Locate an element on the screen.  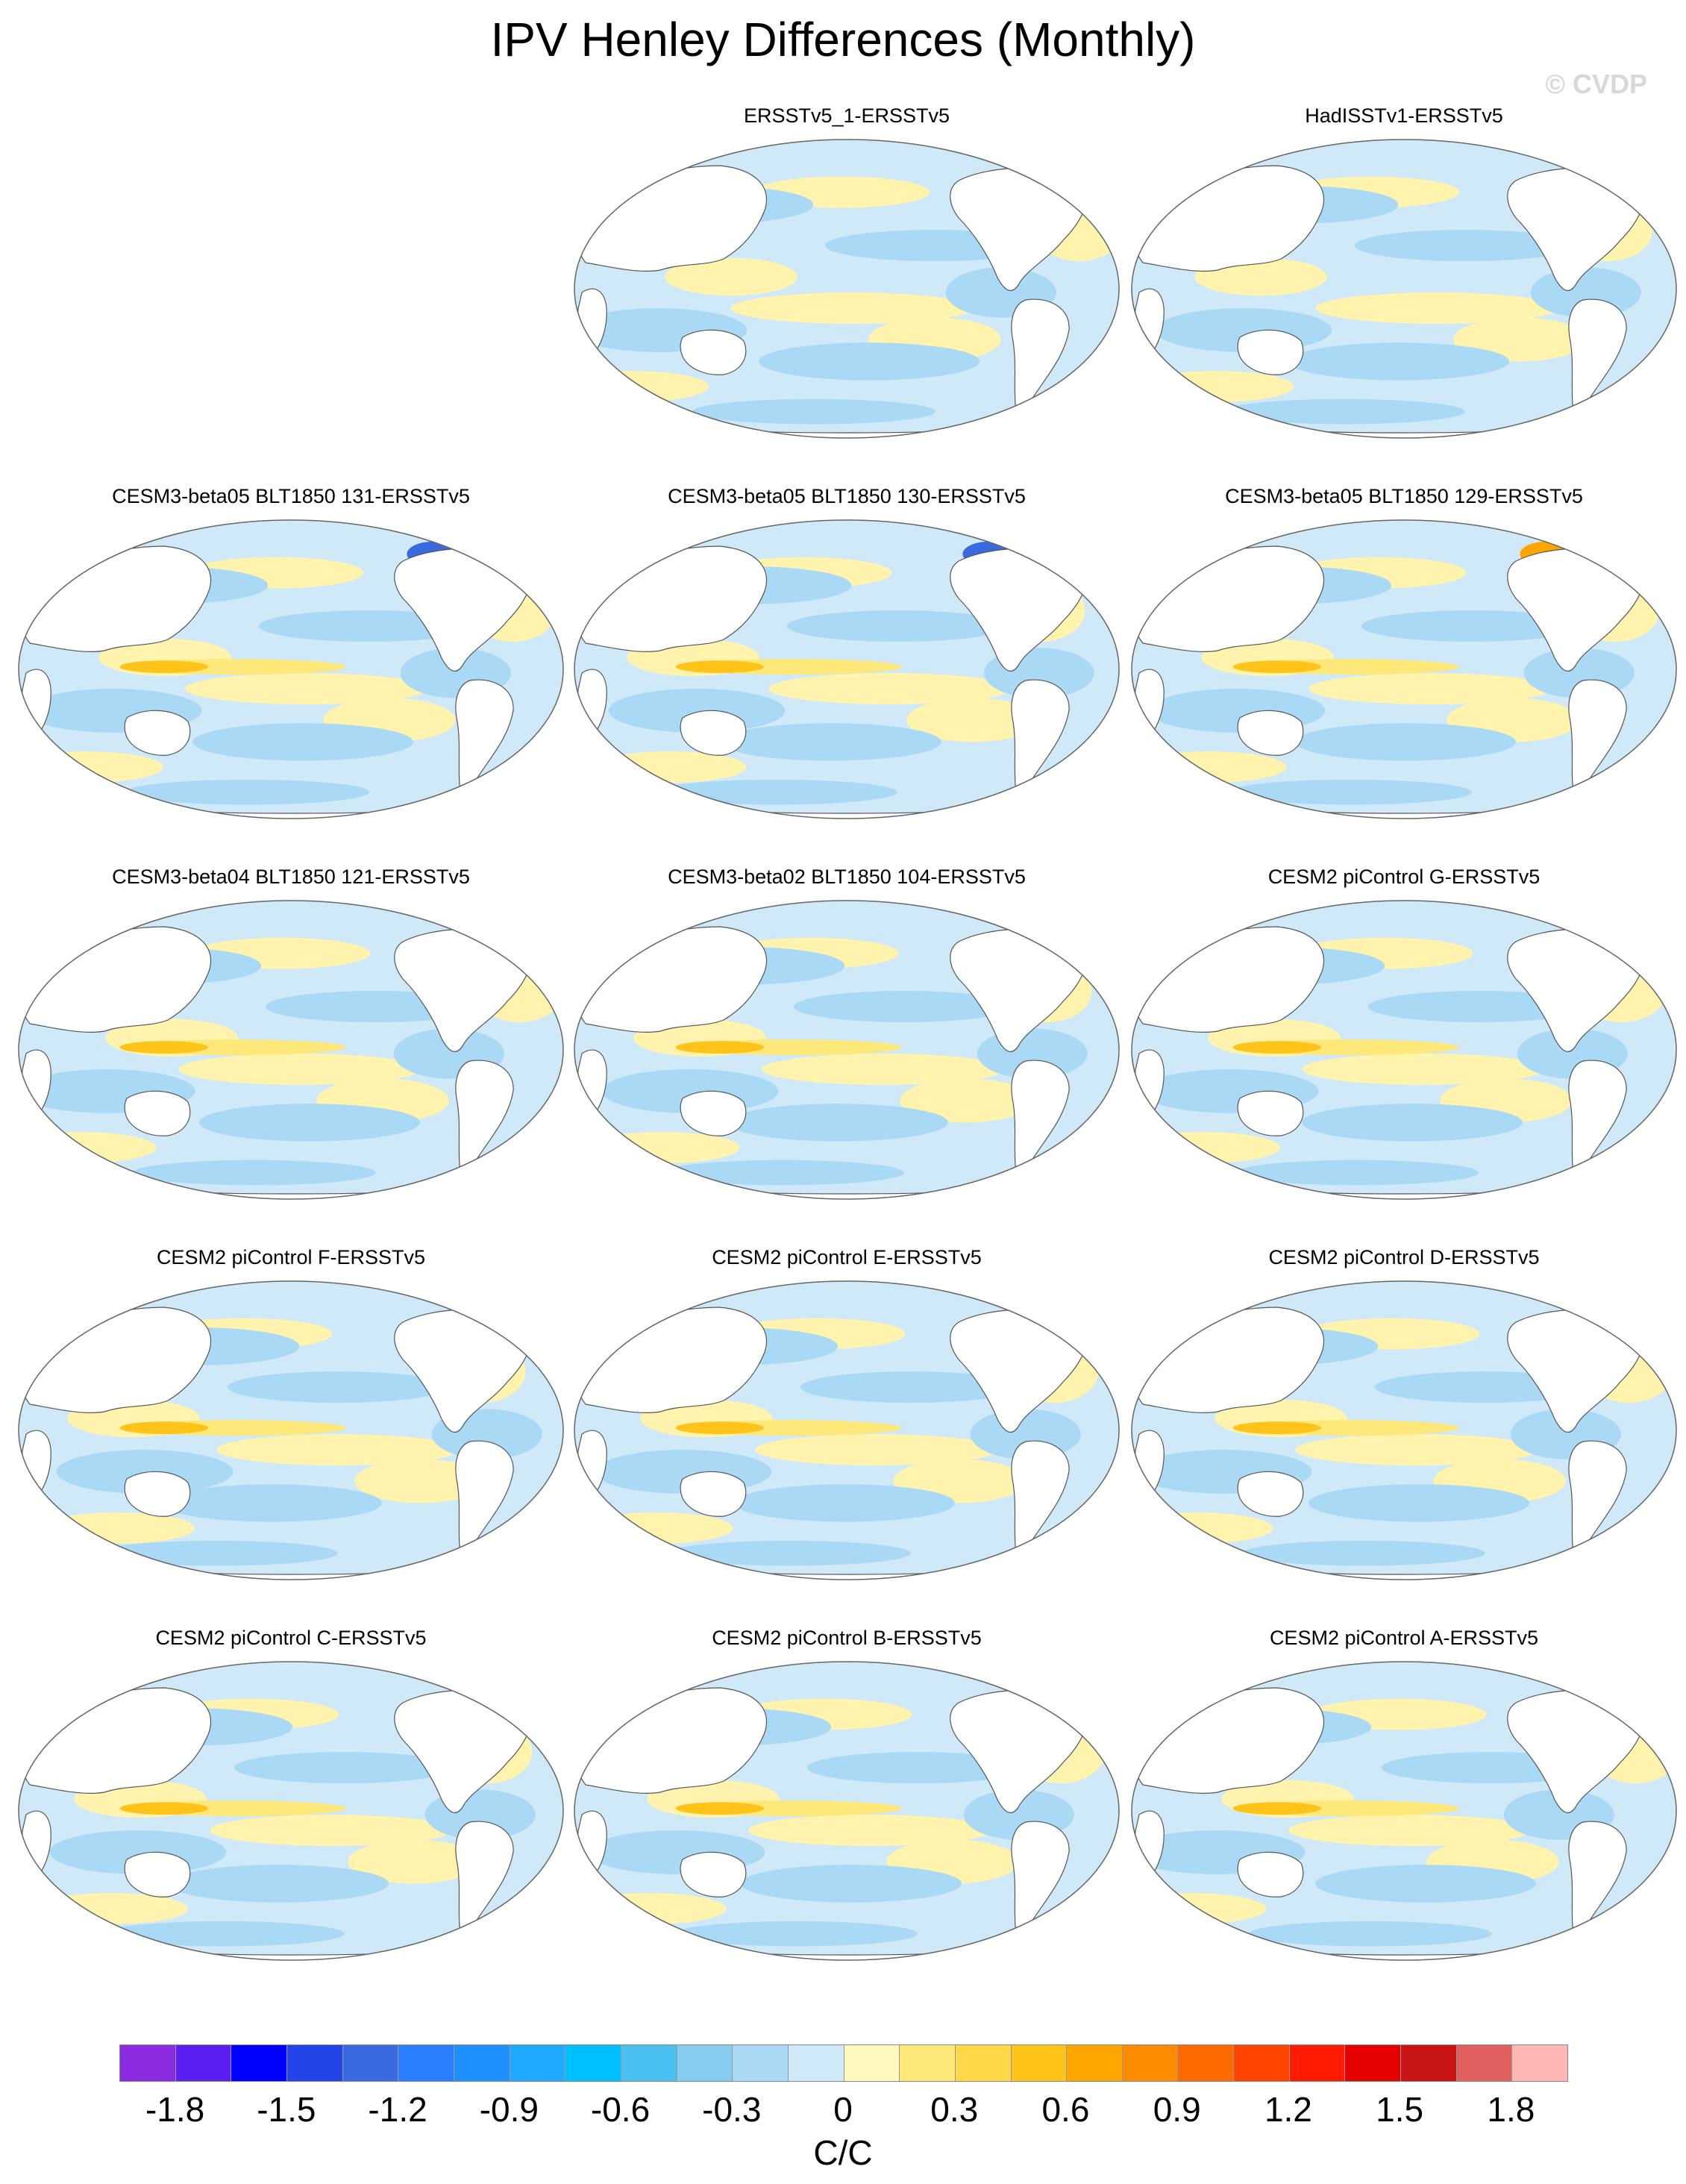
map-panel: ERSSTv5_1-ERSSTv5 is located at coordinates (847, 287).